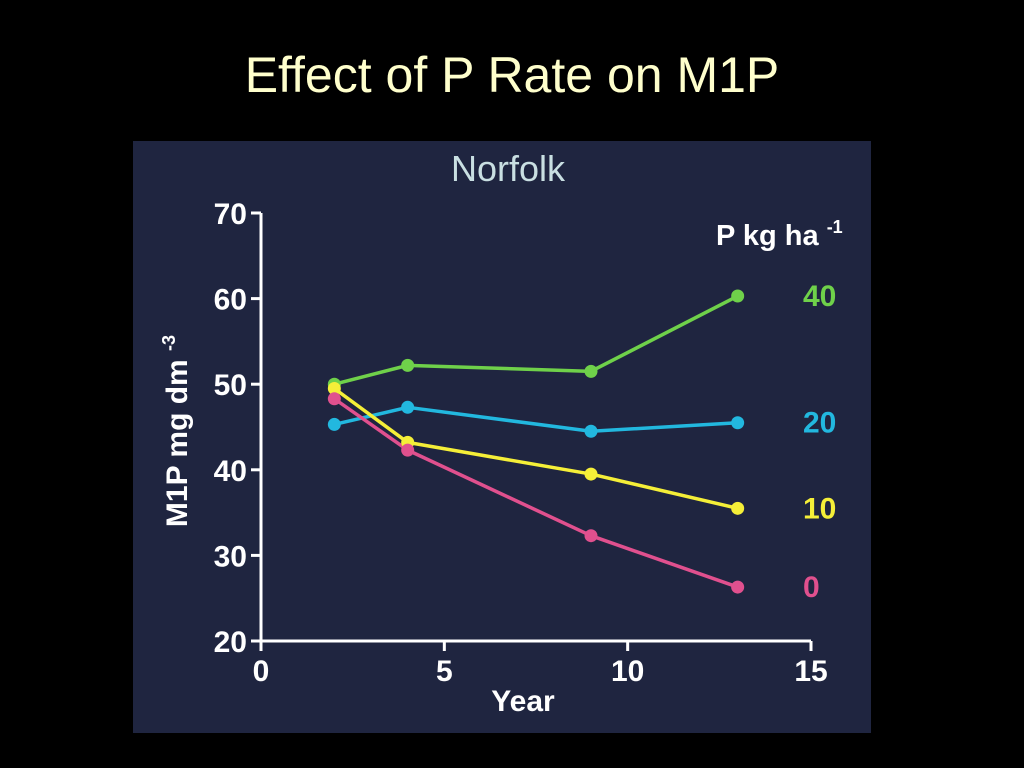  I want to click on legend-title-text: P kg ha, so click(767, 236).